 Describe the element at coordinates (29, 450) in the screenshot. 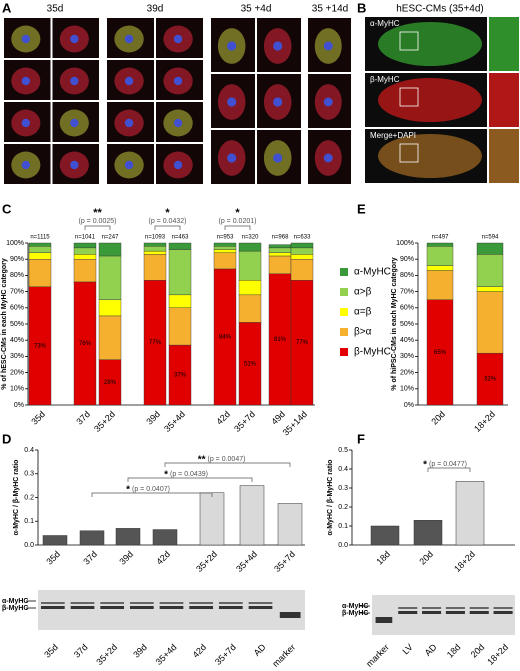

I see `y-tick-label: 0.4` at that location.